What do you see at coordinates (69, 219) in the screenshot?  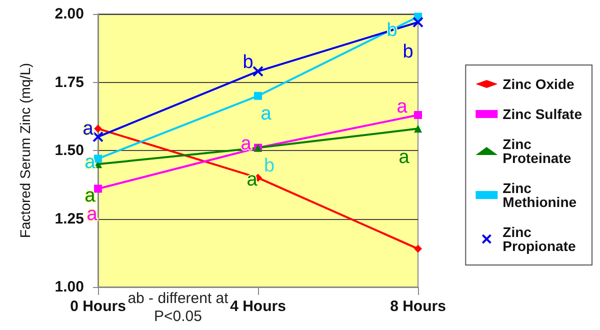 I see `y-tick-label: 1.25` at bounding box center [69, 219].